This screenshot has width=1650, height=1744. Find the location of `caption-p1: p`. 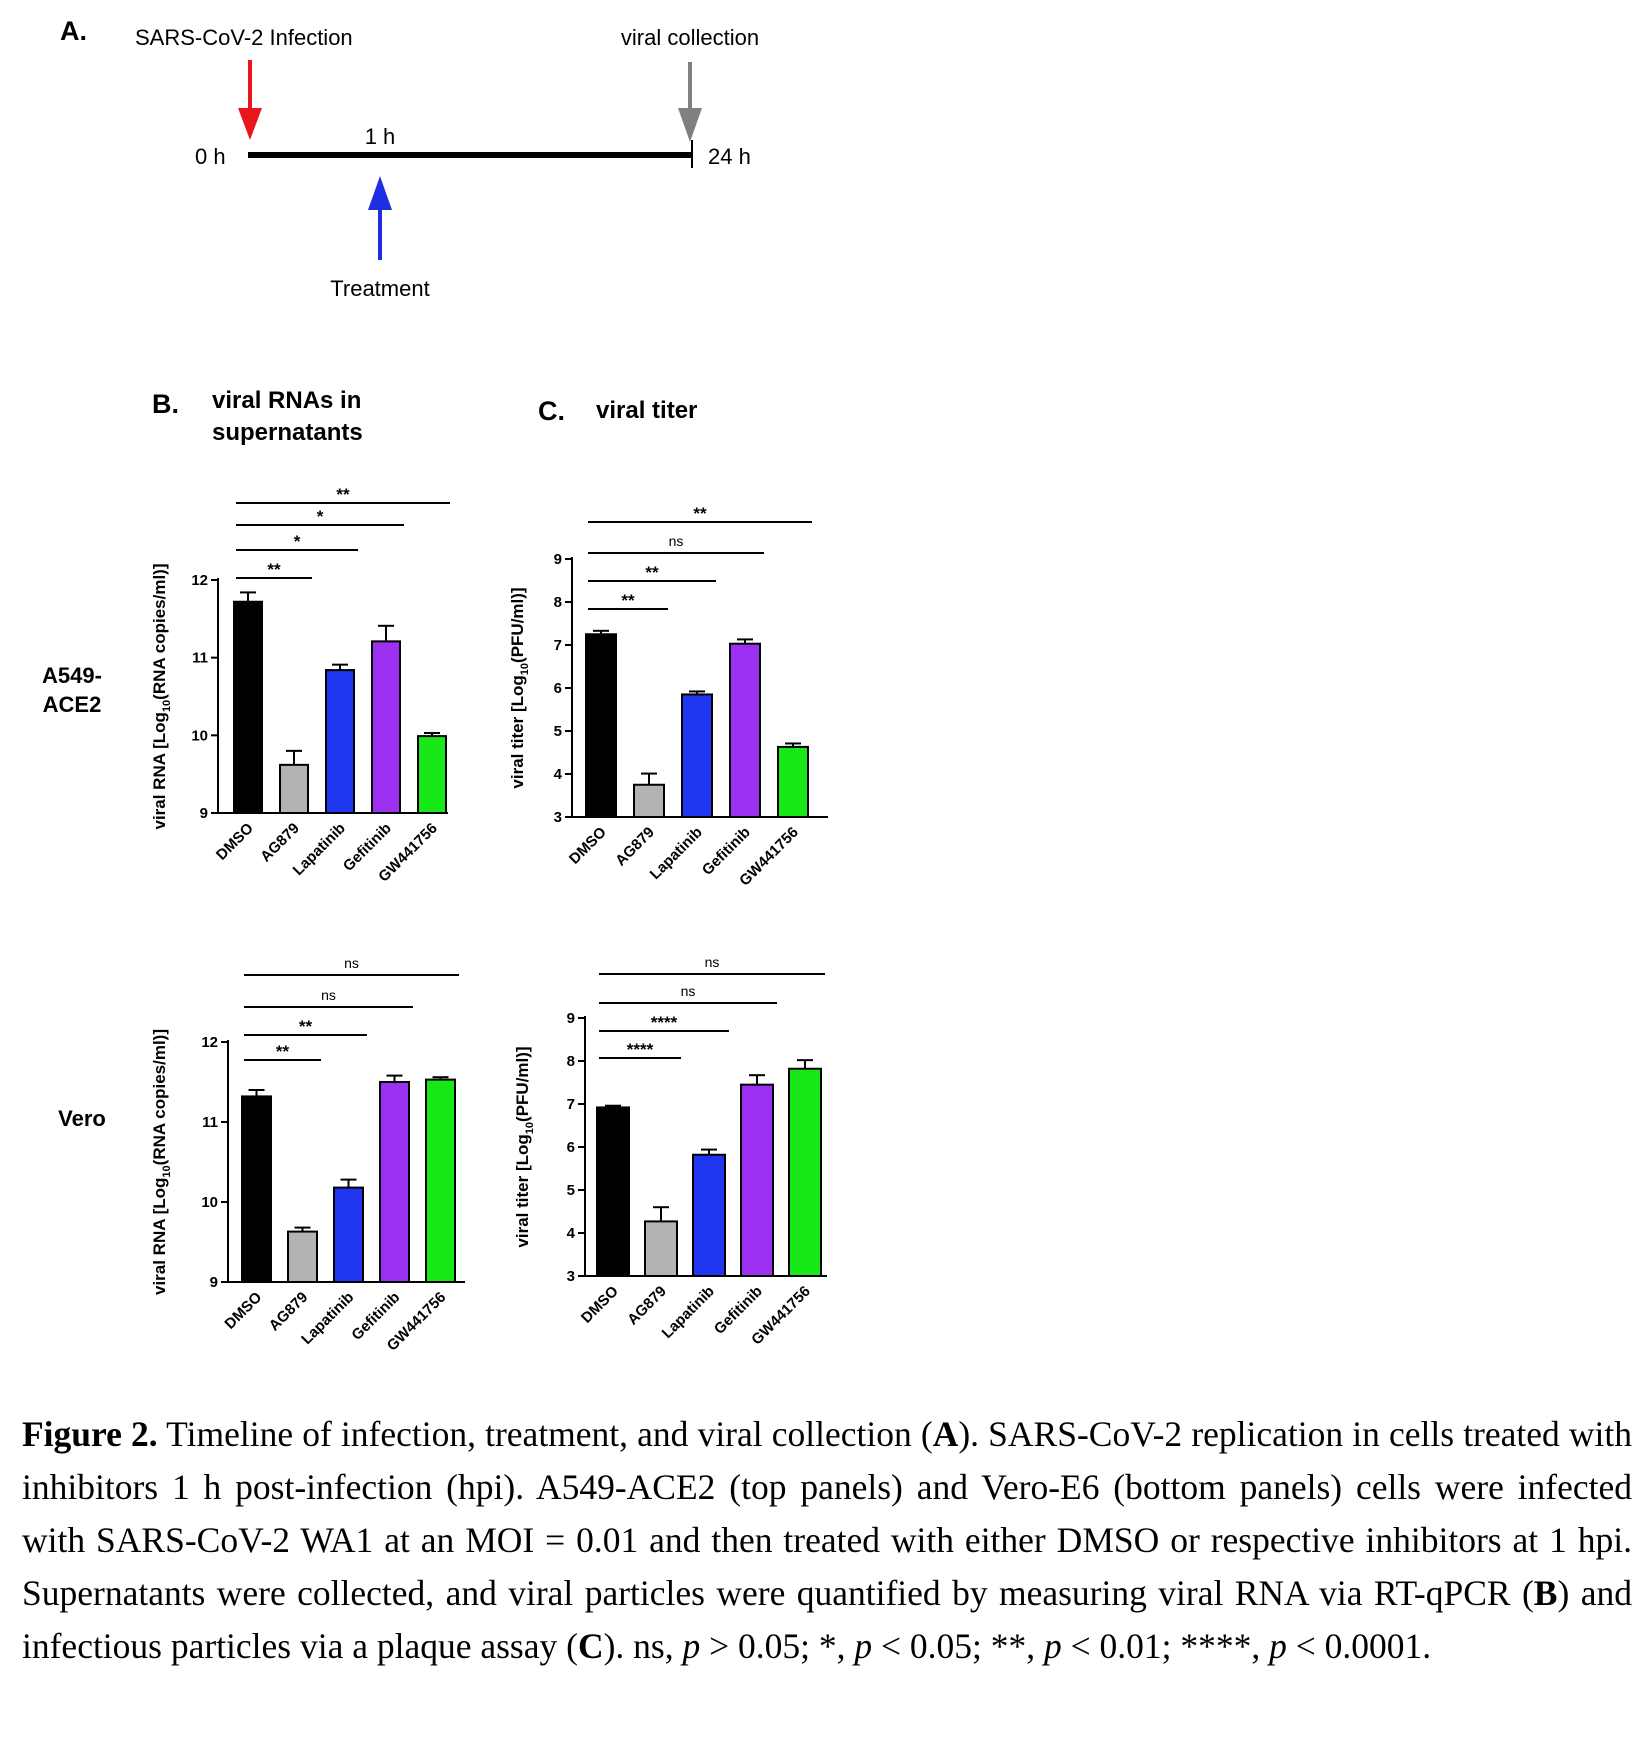

caption-p1: p is located at coordinates (691, 1646).